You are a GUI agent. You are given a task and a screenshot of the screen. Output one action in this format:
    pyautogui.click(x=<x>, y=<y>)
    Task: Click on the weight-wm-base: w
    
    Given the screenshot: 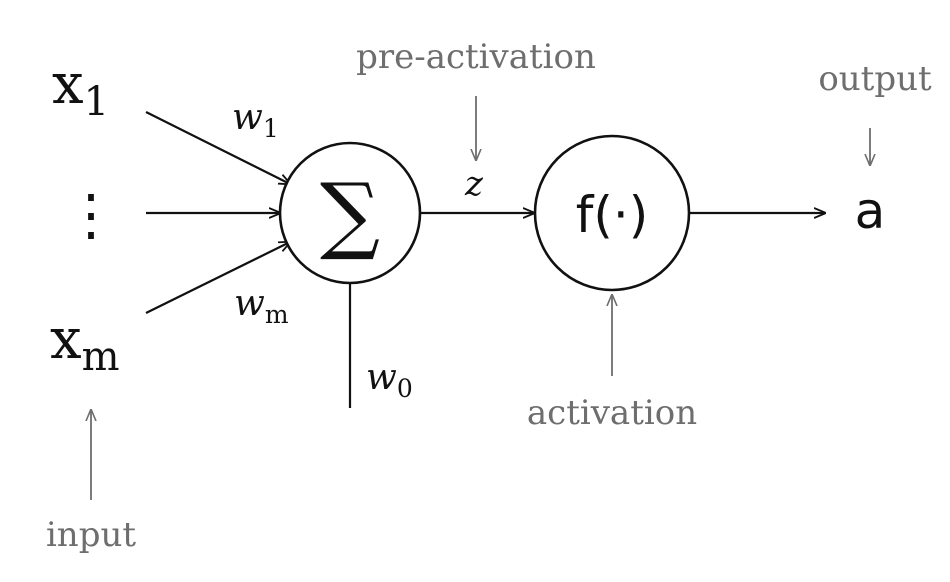 What is the action you would take?
    pyautogui.click(x=249, y=303)
    